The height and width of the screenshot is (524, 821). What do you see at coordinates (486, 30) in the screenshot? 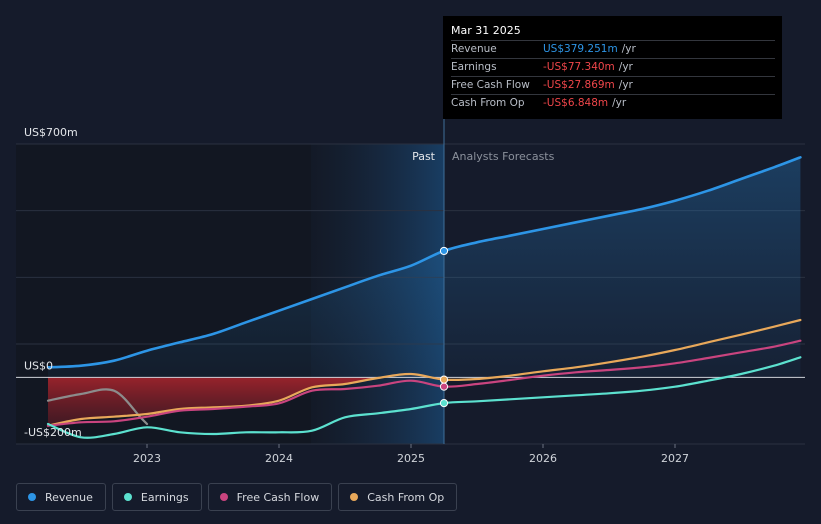
I see `tooltip-date: Mar 31 2025` at bounding box center [486, 30].